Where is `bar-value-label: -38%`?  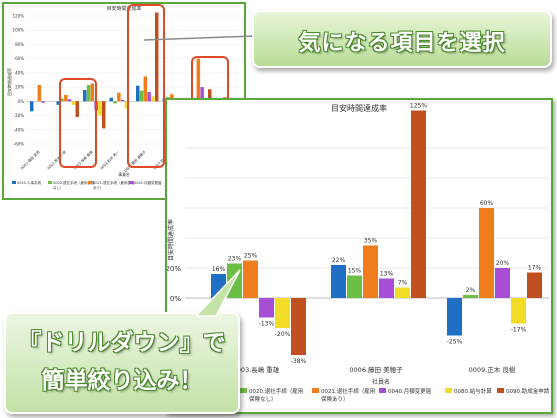 bar-value-label: -38% is located at coordinates (299, 361).